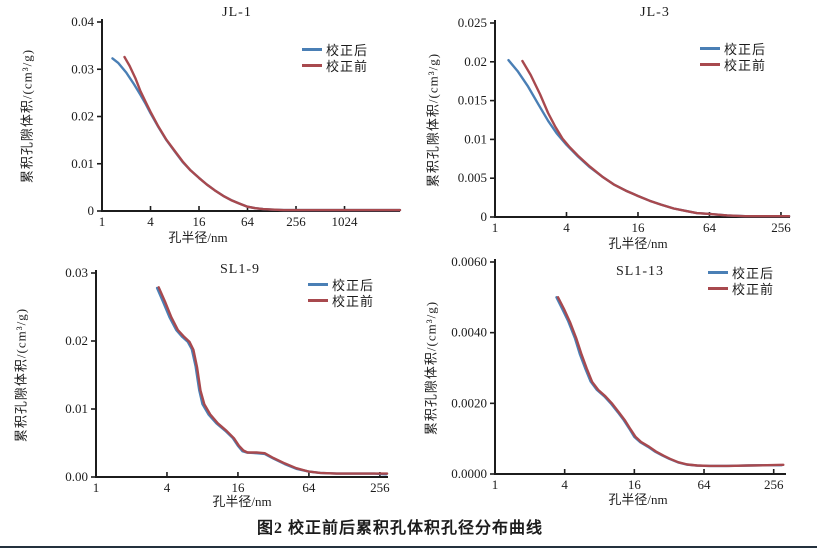 The height and width of the screenshot is (552, 817). Describe the element at coordinates (408, 547) in the screenshot. I see `bottom-rule` at that location.